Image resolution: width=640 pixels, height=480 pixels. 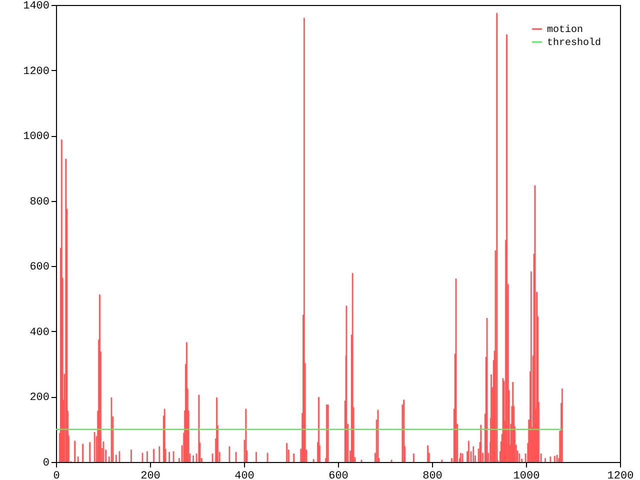 I want to click on x-tick-label: 400, so click(x=244, y=475).